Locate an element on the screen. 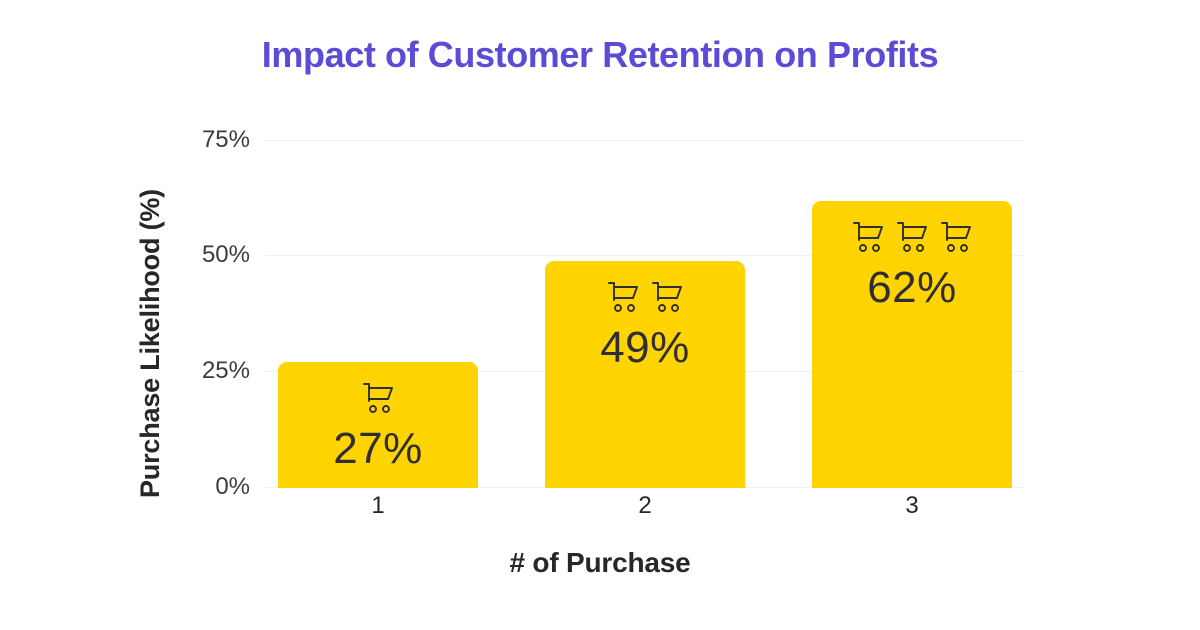 The height and width of the screenshot is (630, 1200). bar-category-3: 62% is located at coordinates (912, 344).